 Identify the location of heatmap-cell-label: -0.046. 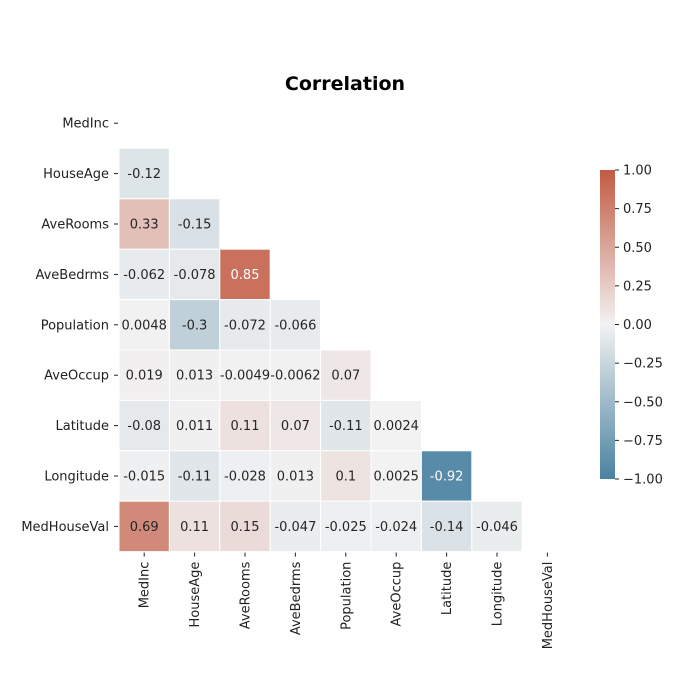
(497, 527).